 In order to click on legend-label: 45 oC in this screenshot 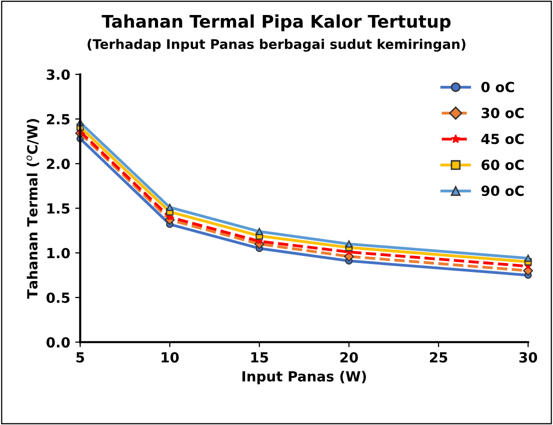, I will do `click(502, 139)`.